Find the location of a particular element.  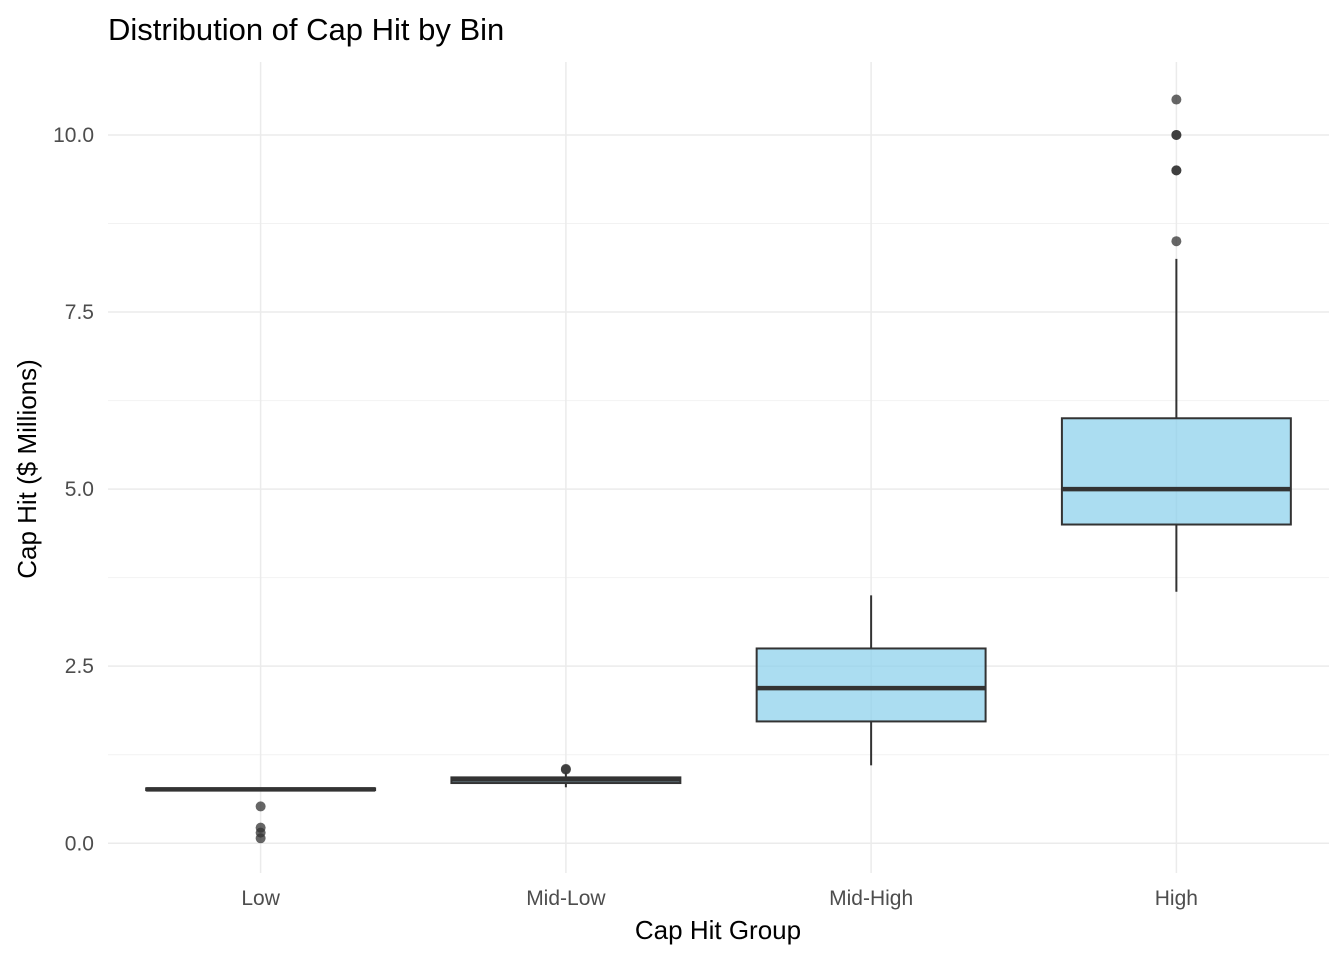

box-high is located at coordinates (1176, 343).